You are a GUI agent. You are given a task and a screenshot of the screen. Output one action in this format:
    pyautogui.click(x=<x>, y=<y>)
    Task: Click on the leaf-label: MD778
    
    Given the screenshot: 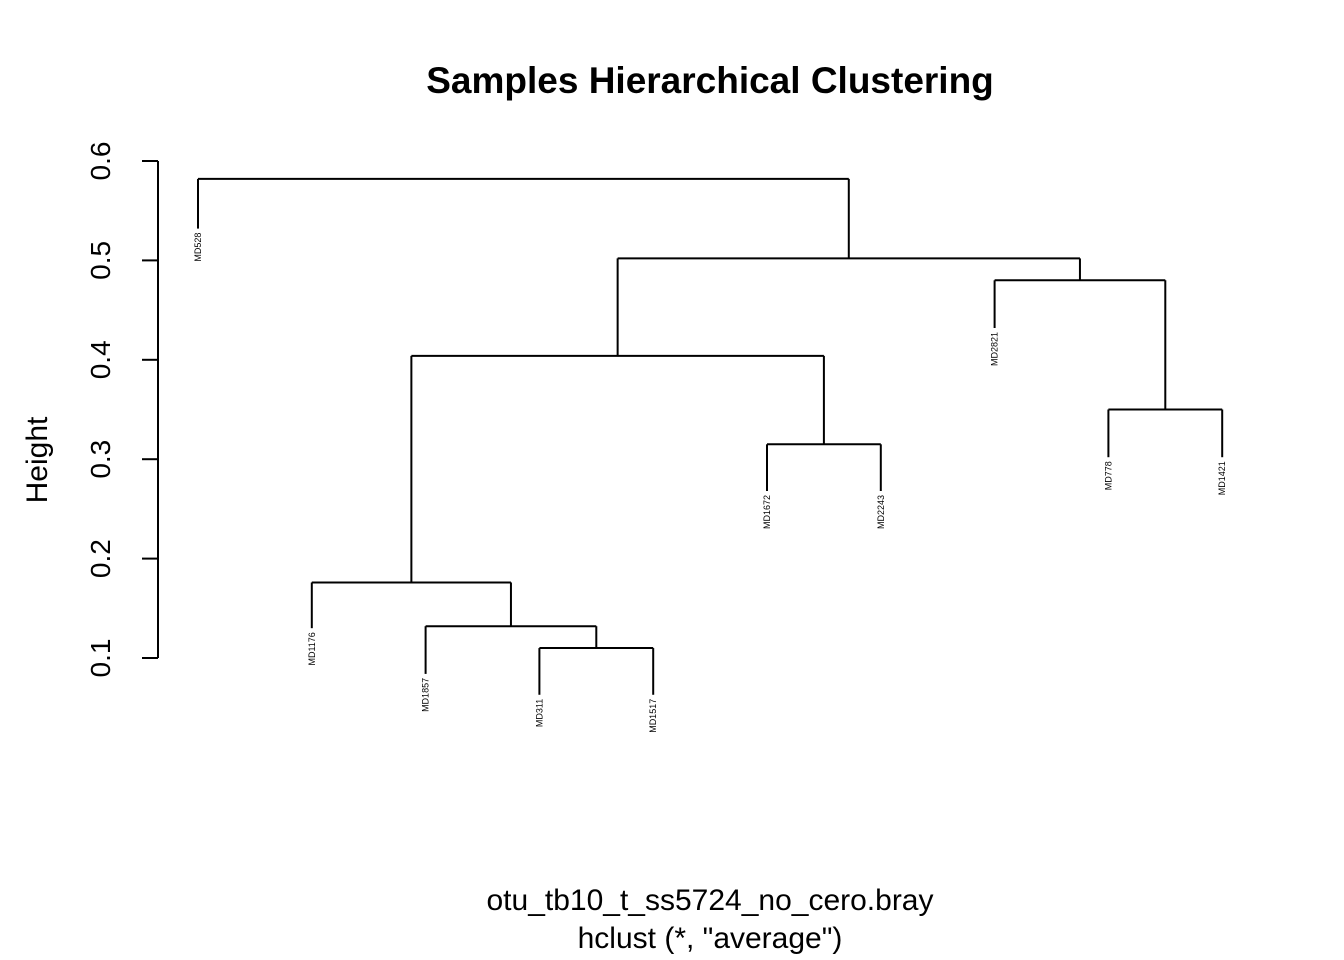 What is the action you would take?
    pyautogui.click(x=1108, y=475)
    